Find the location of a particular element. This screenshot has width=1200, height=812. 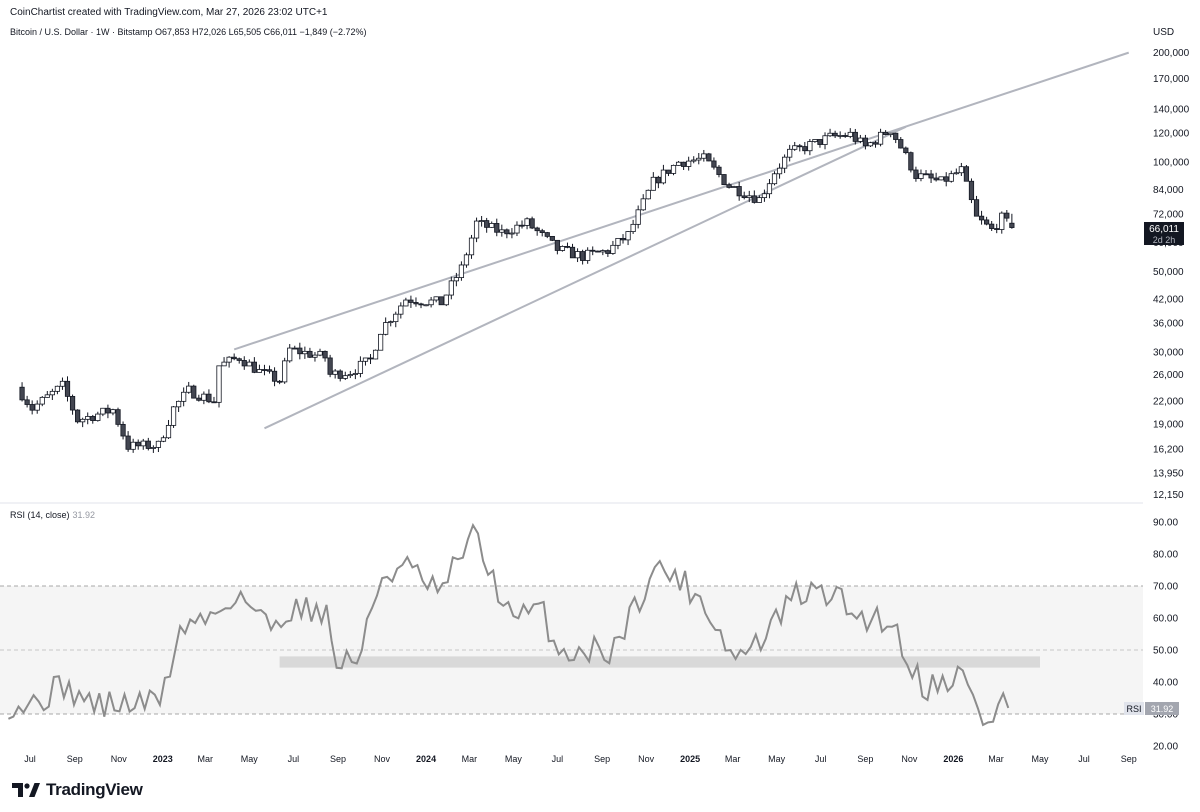

price-tick-label: 120,000 is located at coordinates (1171, 134).